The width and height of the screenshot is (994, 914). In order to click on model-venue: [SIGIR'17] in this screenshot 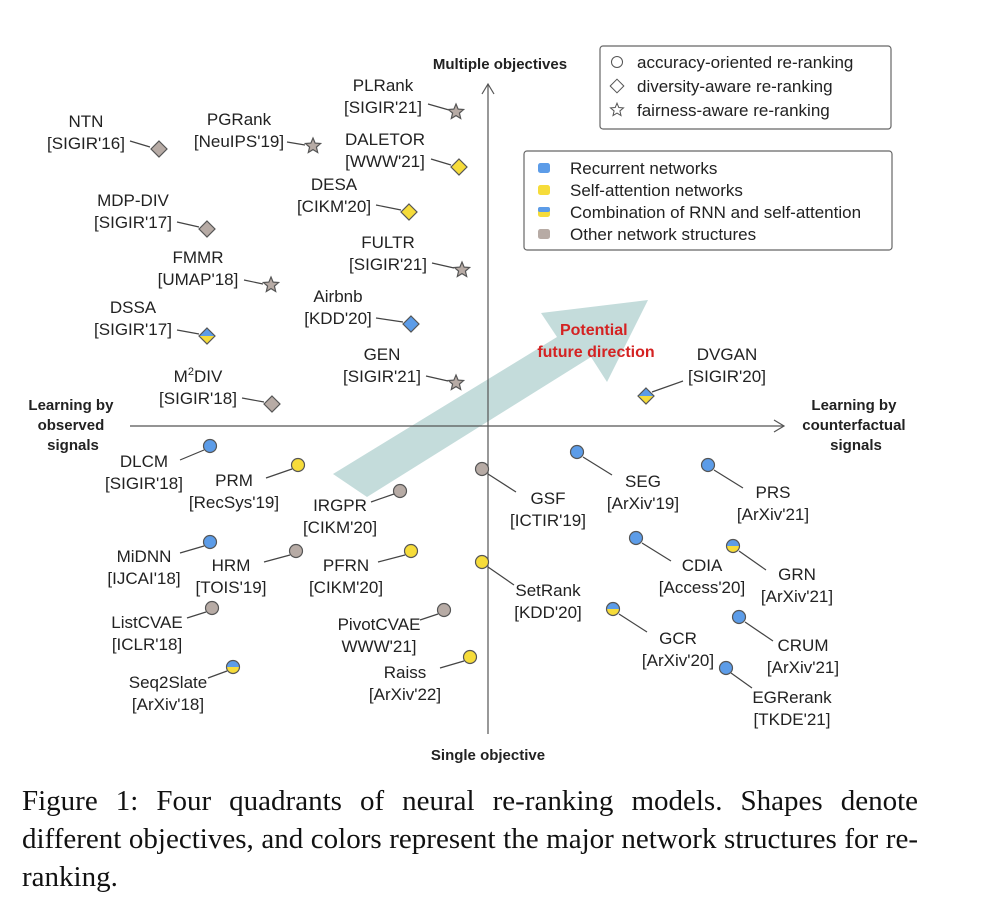, I will do `click(133, 222)`.